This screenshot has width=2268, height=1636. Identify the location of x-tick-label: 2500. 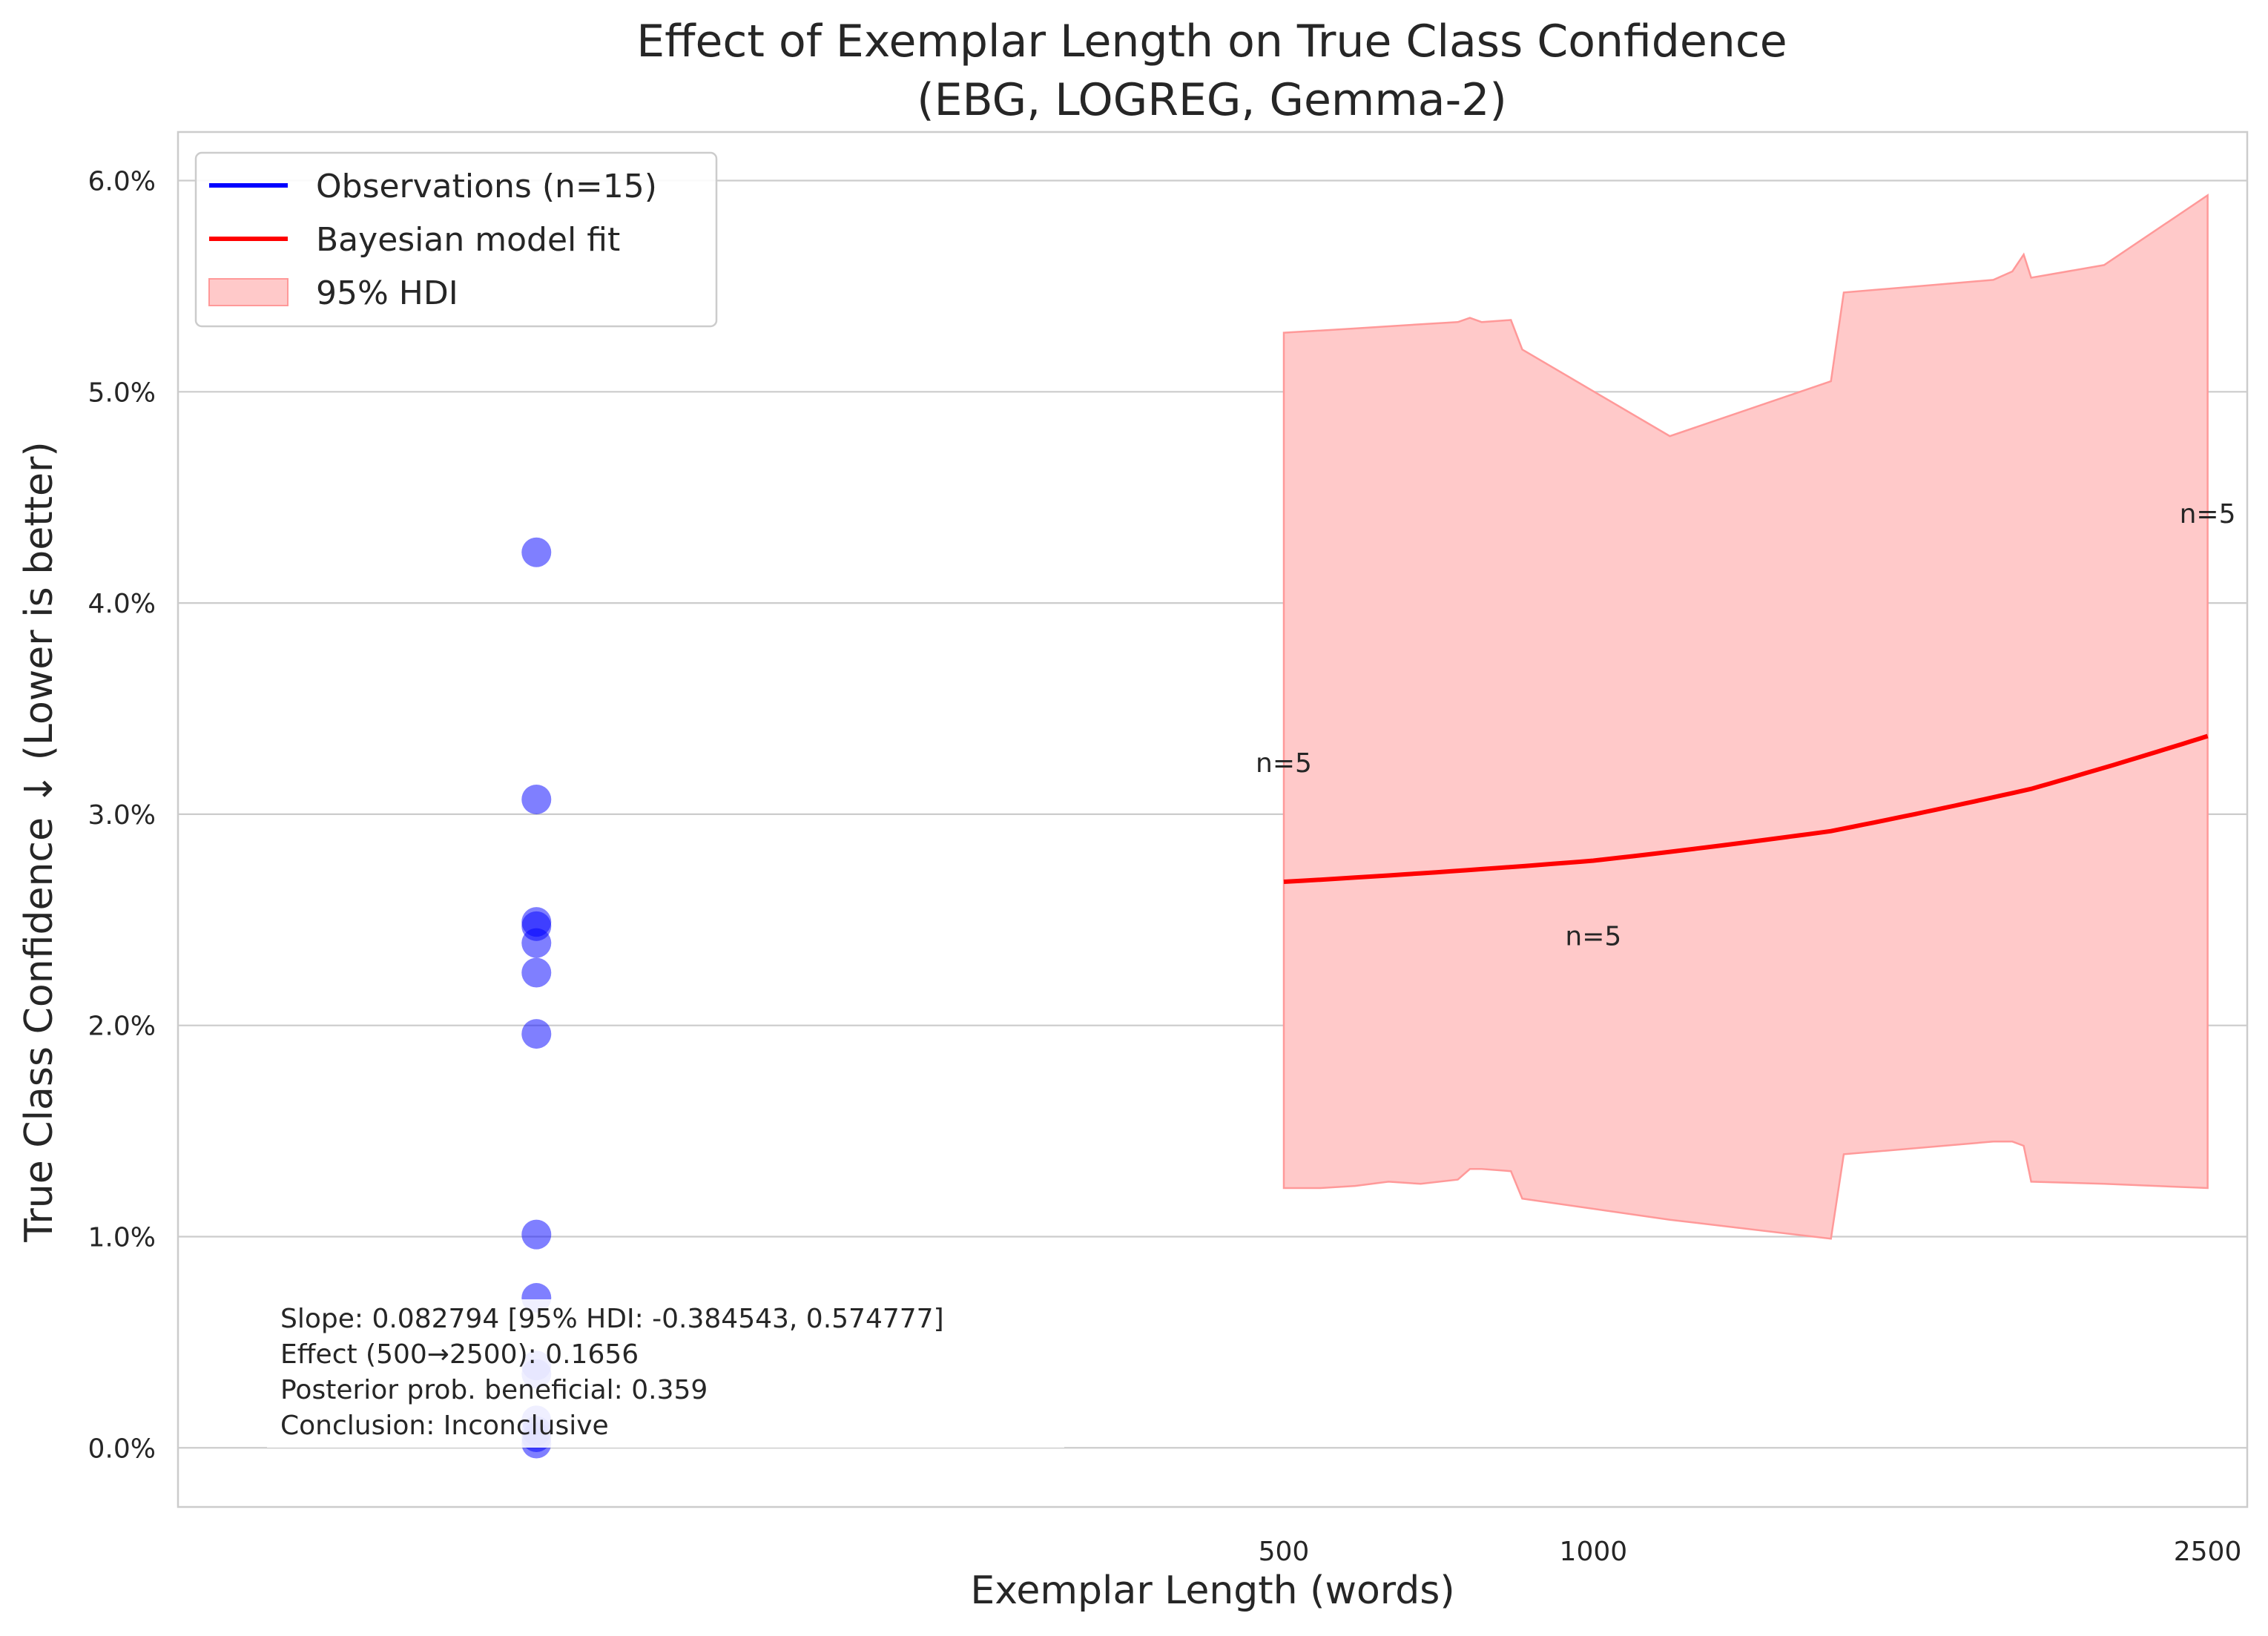
(2208, 1552).